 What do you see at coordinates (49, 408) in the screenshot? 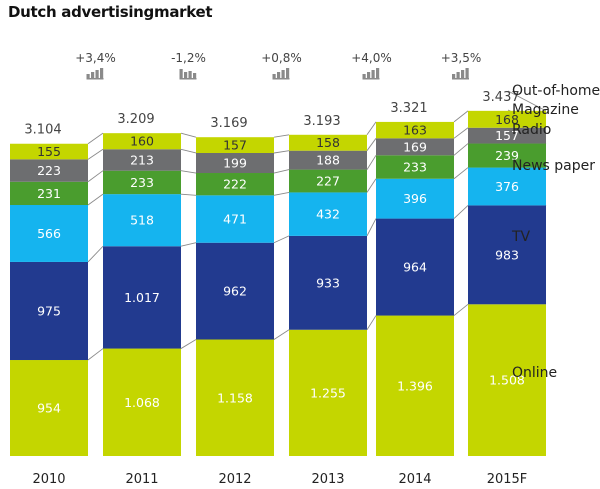
I see `data-label: 954` at bounding box center [49, 408].